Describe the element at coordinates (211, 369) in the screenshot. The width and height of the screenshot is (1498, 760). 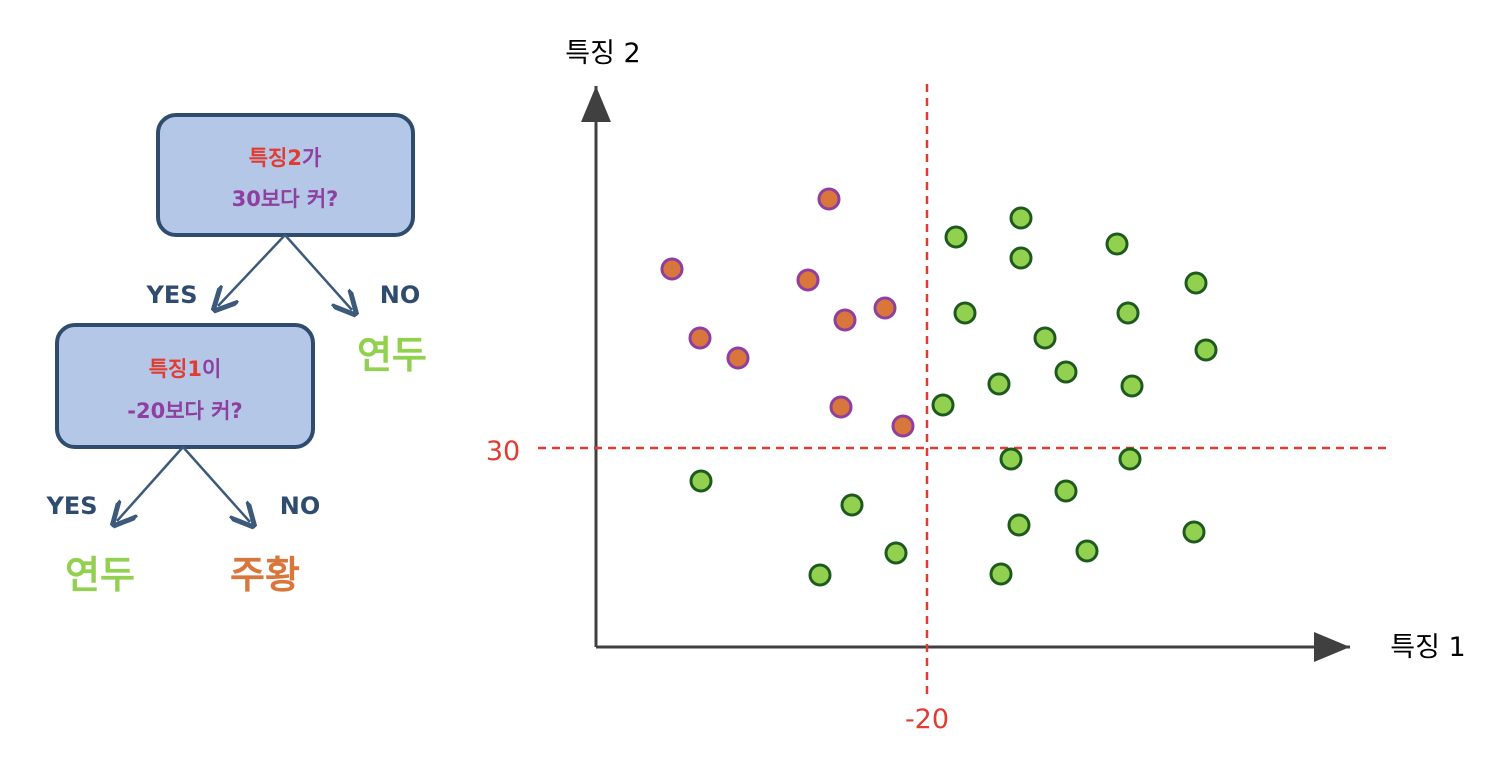
I see `child-suffix: 이` at that location.